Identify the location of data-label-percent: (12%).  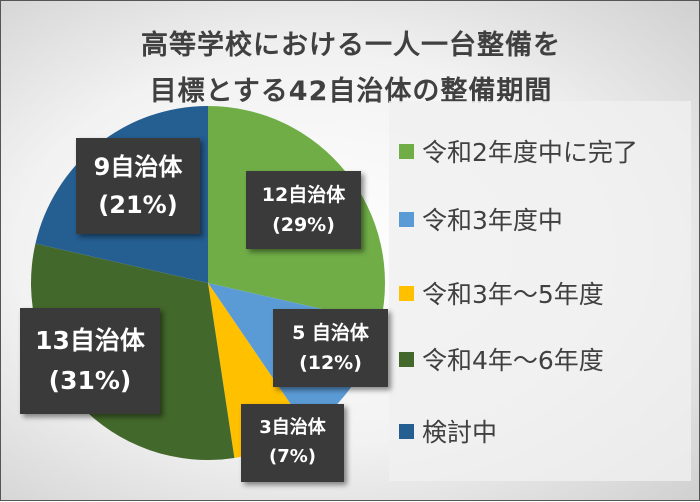
(330, 363).